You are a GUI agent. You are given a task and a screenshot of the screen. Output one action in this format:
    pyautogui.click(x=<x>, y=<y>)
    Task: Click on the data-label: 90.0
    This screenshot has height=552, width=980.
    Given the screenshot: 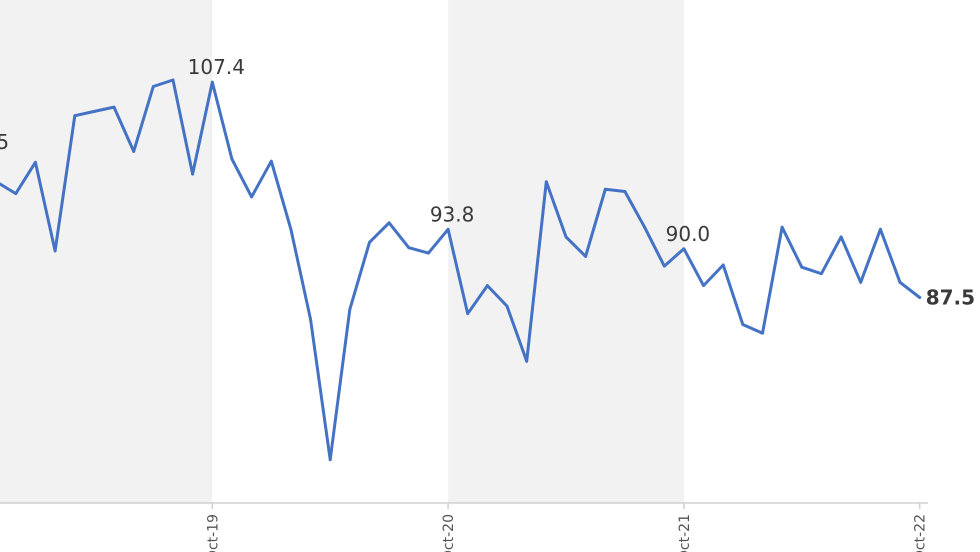 What is the action you would take?
    pyautogui.click(x=688, y=234)
    